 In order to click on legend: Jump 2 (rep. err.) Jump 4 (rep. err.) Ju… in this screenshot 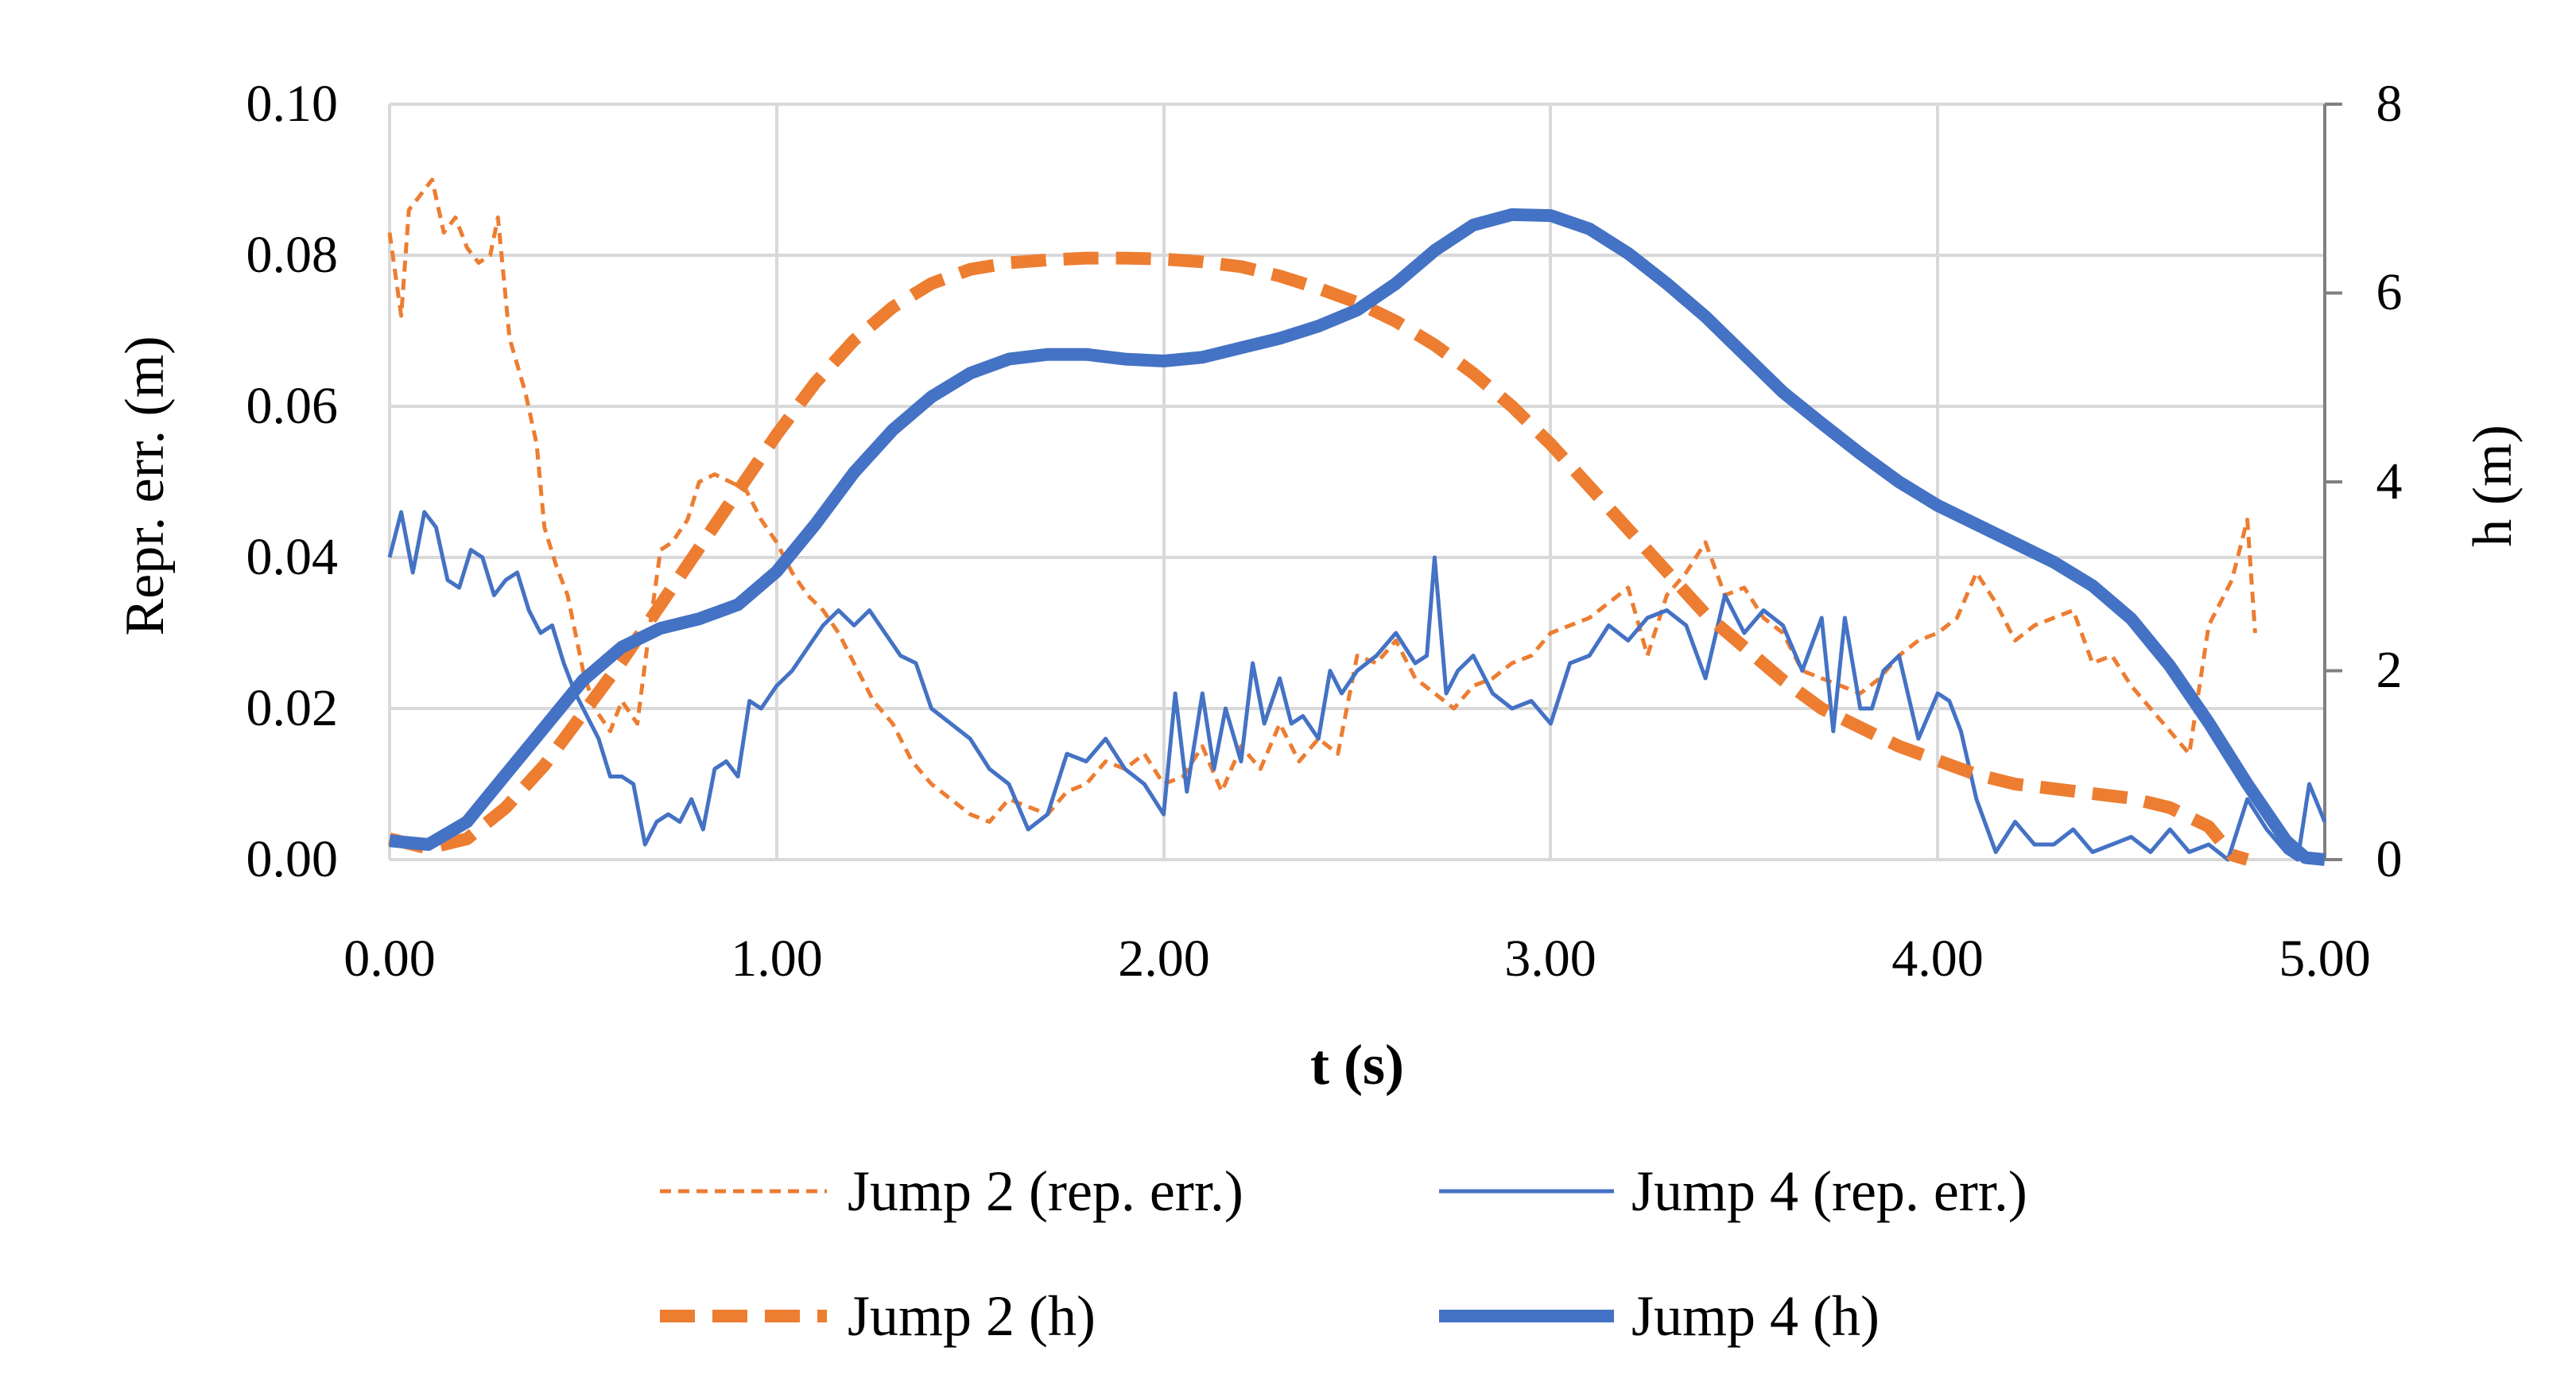, I will do `click(1343, 1254)`.